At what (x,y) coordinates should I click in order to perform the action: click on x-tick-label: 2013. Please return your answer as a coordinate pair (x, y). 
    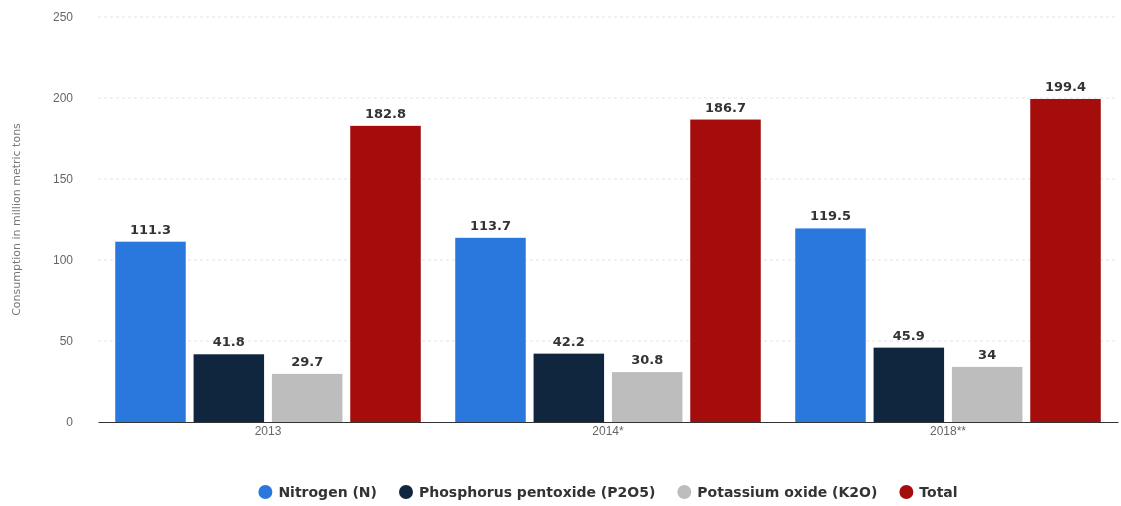
    Looking at the image, I should click on (268, 431).